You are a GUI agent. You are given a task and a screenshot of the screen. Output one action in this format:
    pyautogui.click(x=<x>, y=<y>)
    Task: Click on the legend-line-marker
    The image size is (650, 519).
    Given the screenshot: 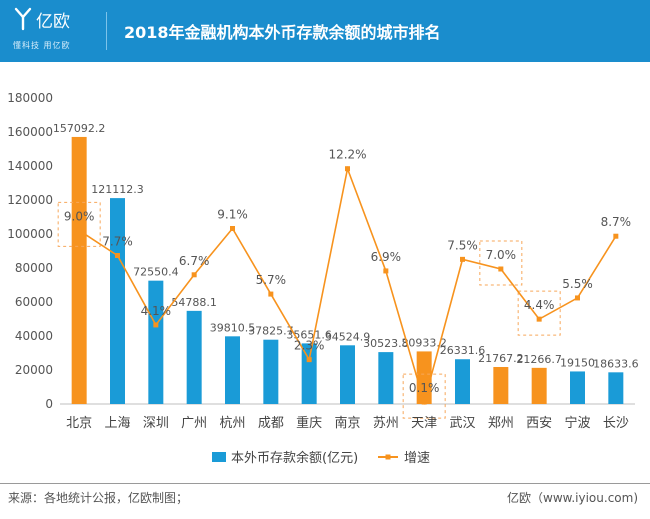 What is the action you would take?
    pyautogui.click(x=388, y=457)
    